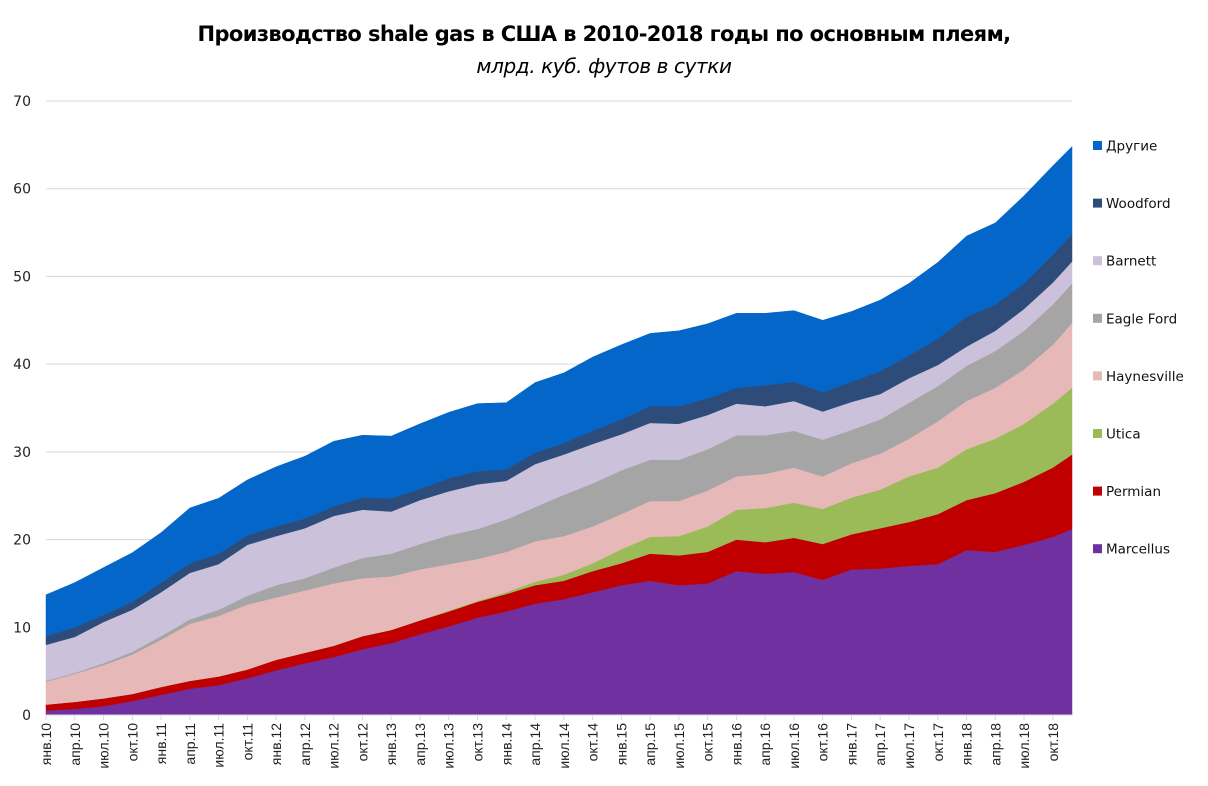 This screenshot has width=1208, height=786. Describe the element at coordinates (362, 742) in the screenshot. I see `x-tick-label: окт.12` at that location.